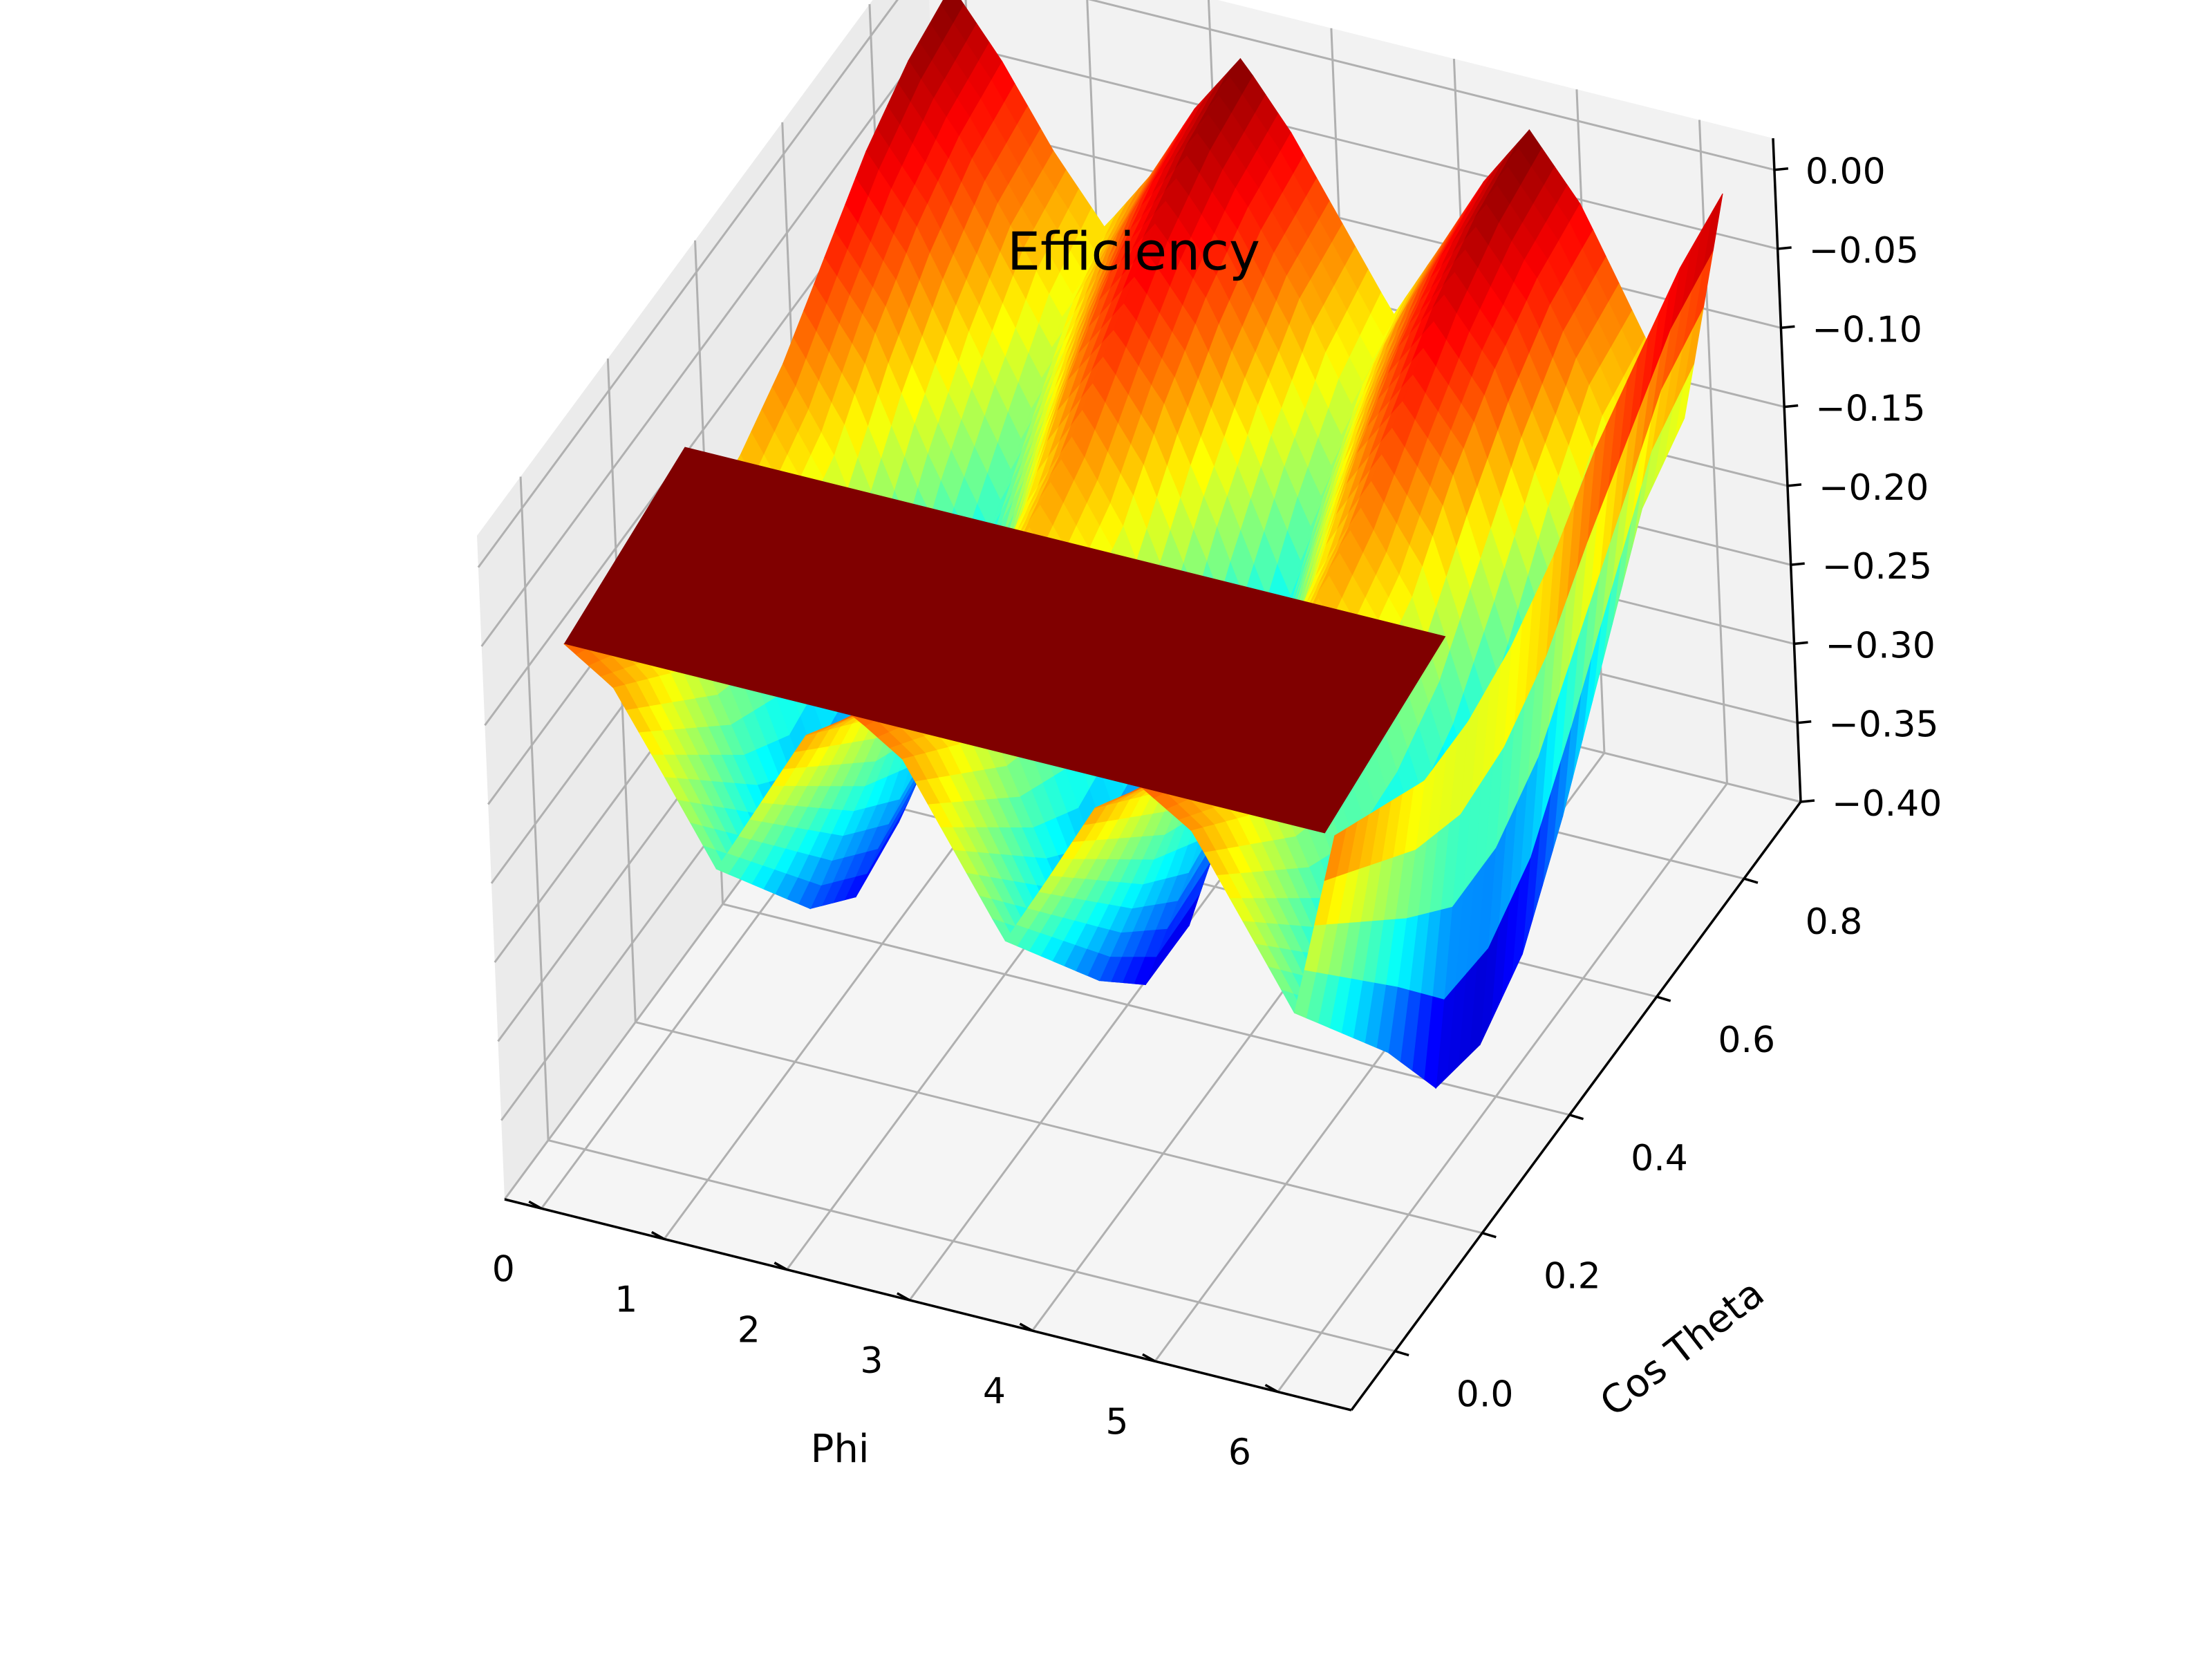 This screenshot has height=1659, width=2212. Describe the element at coordinates (1133, 252) in the screenshot. I see `chart-title: Efficiency` at that location.